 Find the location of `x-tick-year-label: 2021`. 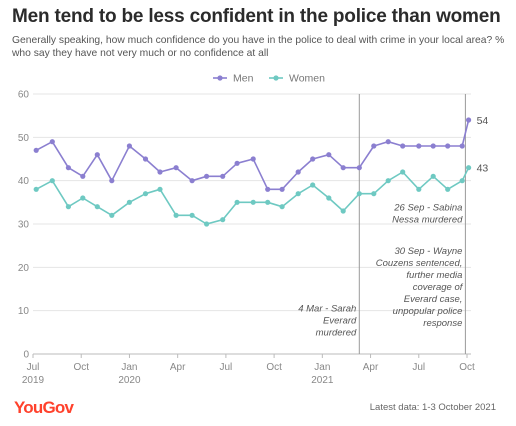

x-tick-year-label: 2021 is located at coordinates (322, 380).